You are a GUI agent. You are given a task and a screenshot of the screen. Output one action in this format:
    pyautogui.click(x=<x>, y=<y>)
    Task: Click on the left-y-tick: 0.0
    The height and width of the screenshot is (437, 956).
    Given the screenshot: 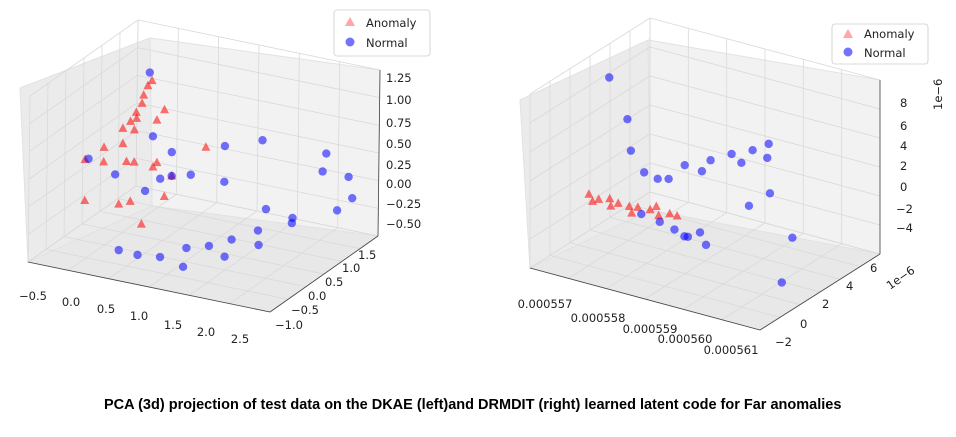 What is the action you would take?
    pyautogui.click(x=317, y=296)
    